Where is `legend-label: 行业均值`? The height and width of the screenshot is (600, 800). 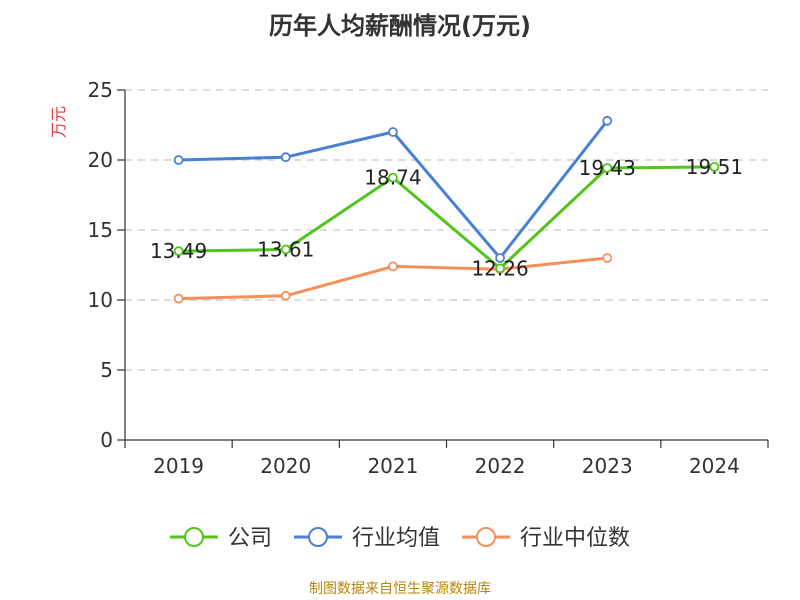 legend-label: 行业均值 is located at coordinates (396, 538).